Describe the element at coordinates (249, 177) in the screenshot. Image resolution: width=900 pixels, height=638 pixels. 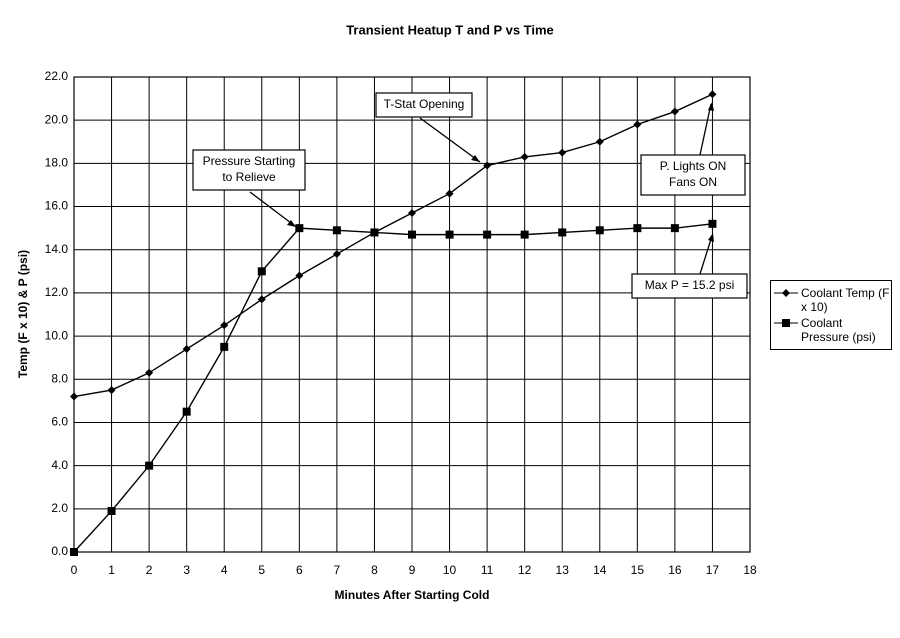
I see `annotation-text: to Relieve` at that location.